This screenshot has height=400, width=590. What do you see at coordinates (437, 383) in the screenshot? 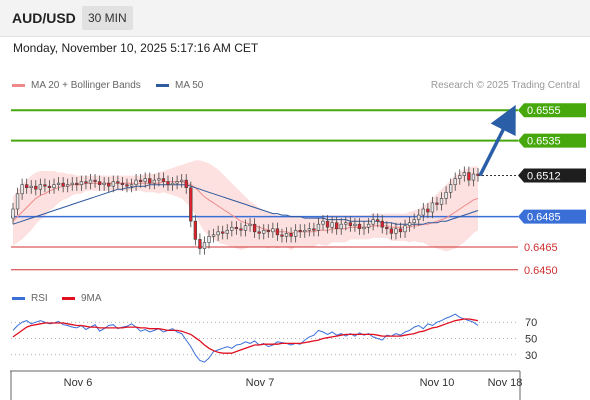
I see `x-tick-label: Nov 10` at bounding box center [437, 383].